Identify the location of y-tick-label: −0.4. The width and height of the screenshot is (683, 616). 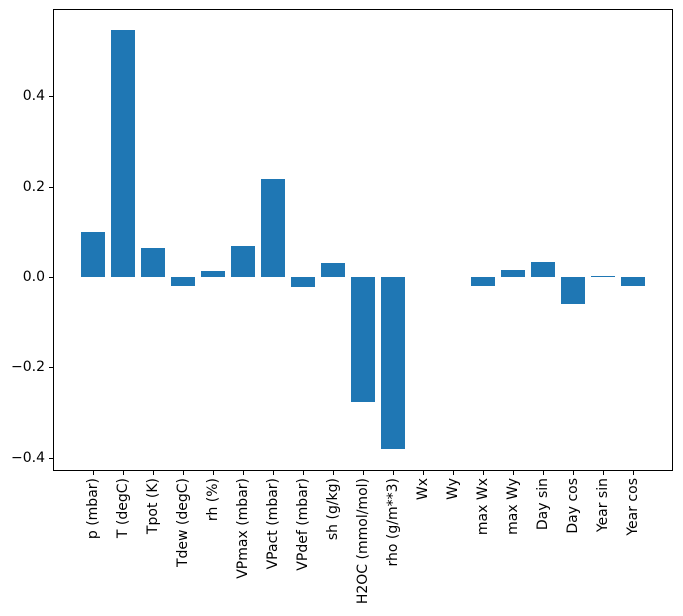
(28, 458).